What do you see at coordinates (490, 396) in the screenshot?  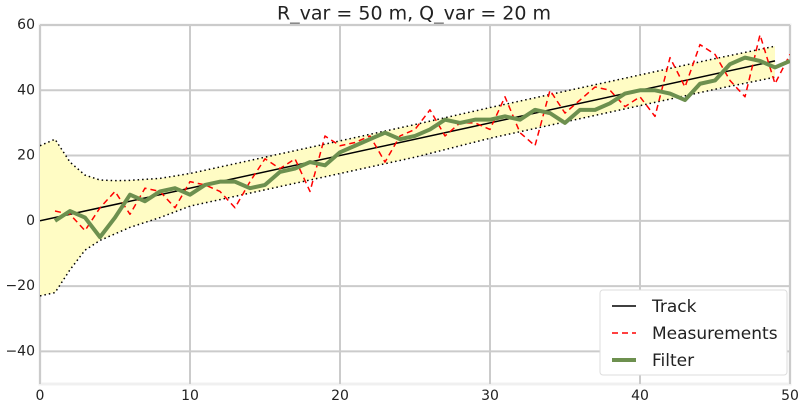 I see `x-tick-label: 30` at bounding box center [490, 396].